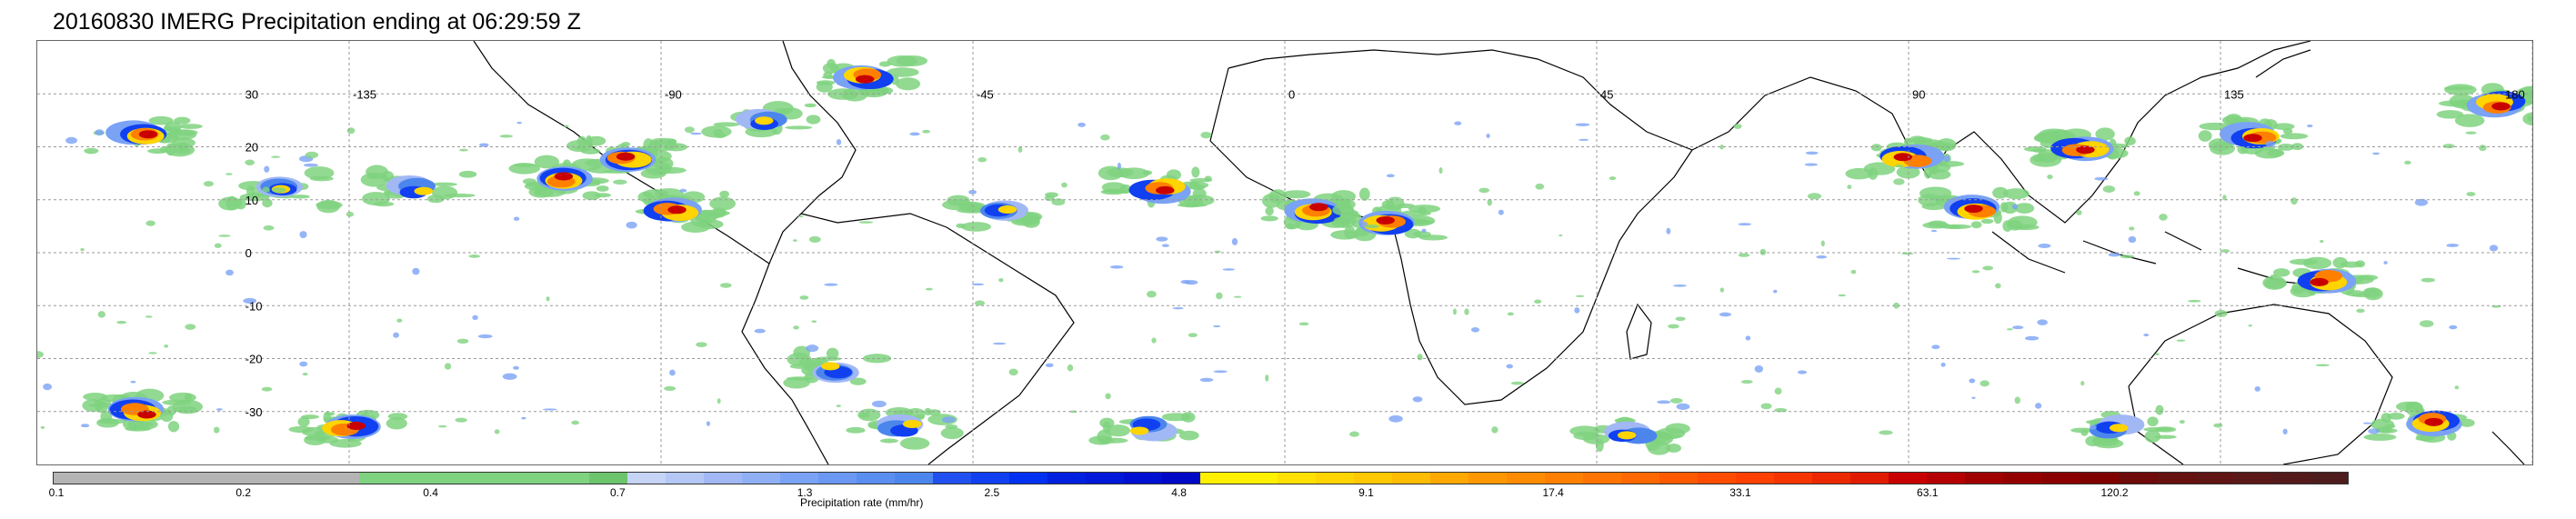 The height and width of the screenshot is (519, 2576). What do you see at coordinates (252, 148) in the screenshot?
I see `latitude-label: 20` at bounding box center [252, 148].